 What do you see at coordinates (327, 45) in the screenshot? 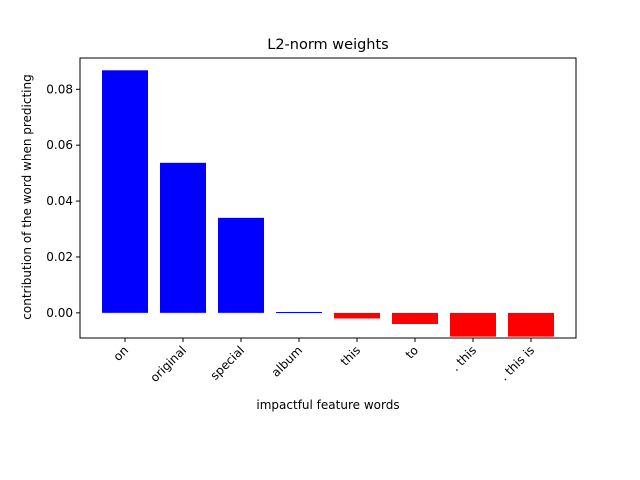
I see `chart-title: L2-norm weights` at bounding box center [327, 45].